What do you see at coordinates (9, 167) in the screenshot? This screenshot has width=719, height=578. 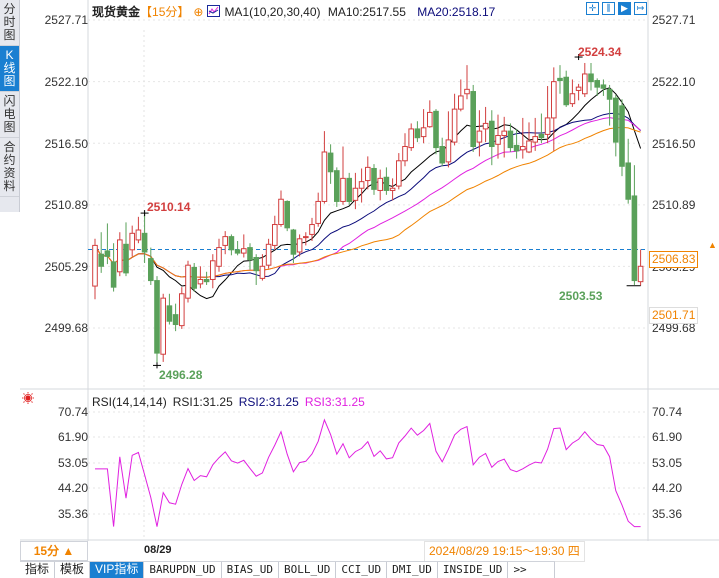 I see `tab-contract-info: 合约资料` at bounding box center [9, 167].